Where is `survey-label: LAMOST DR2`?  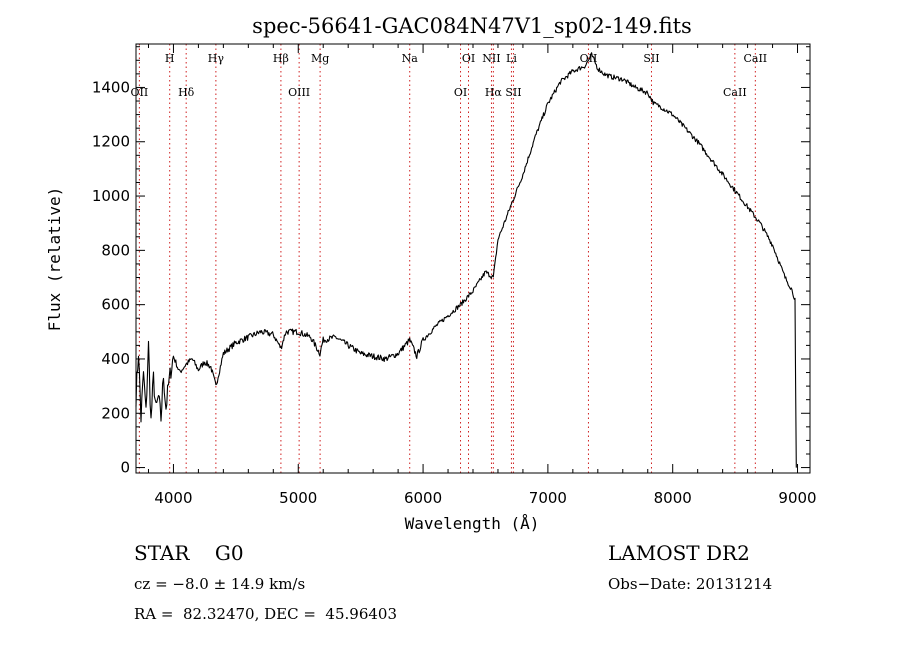 survey-label: LAMOST DR2 is located at coordinates (679, 553).